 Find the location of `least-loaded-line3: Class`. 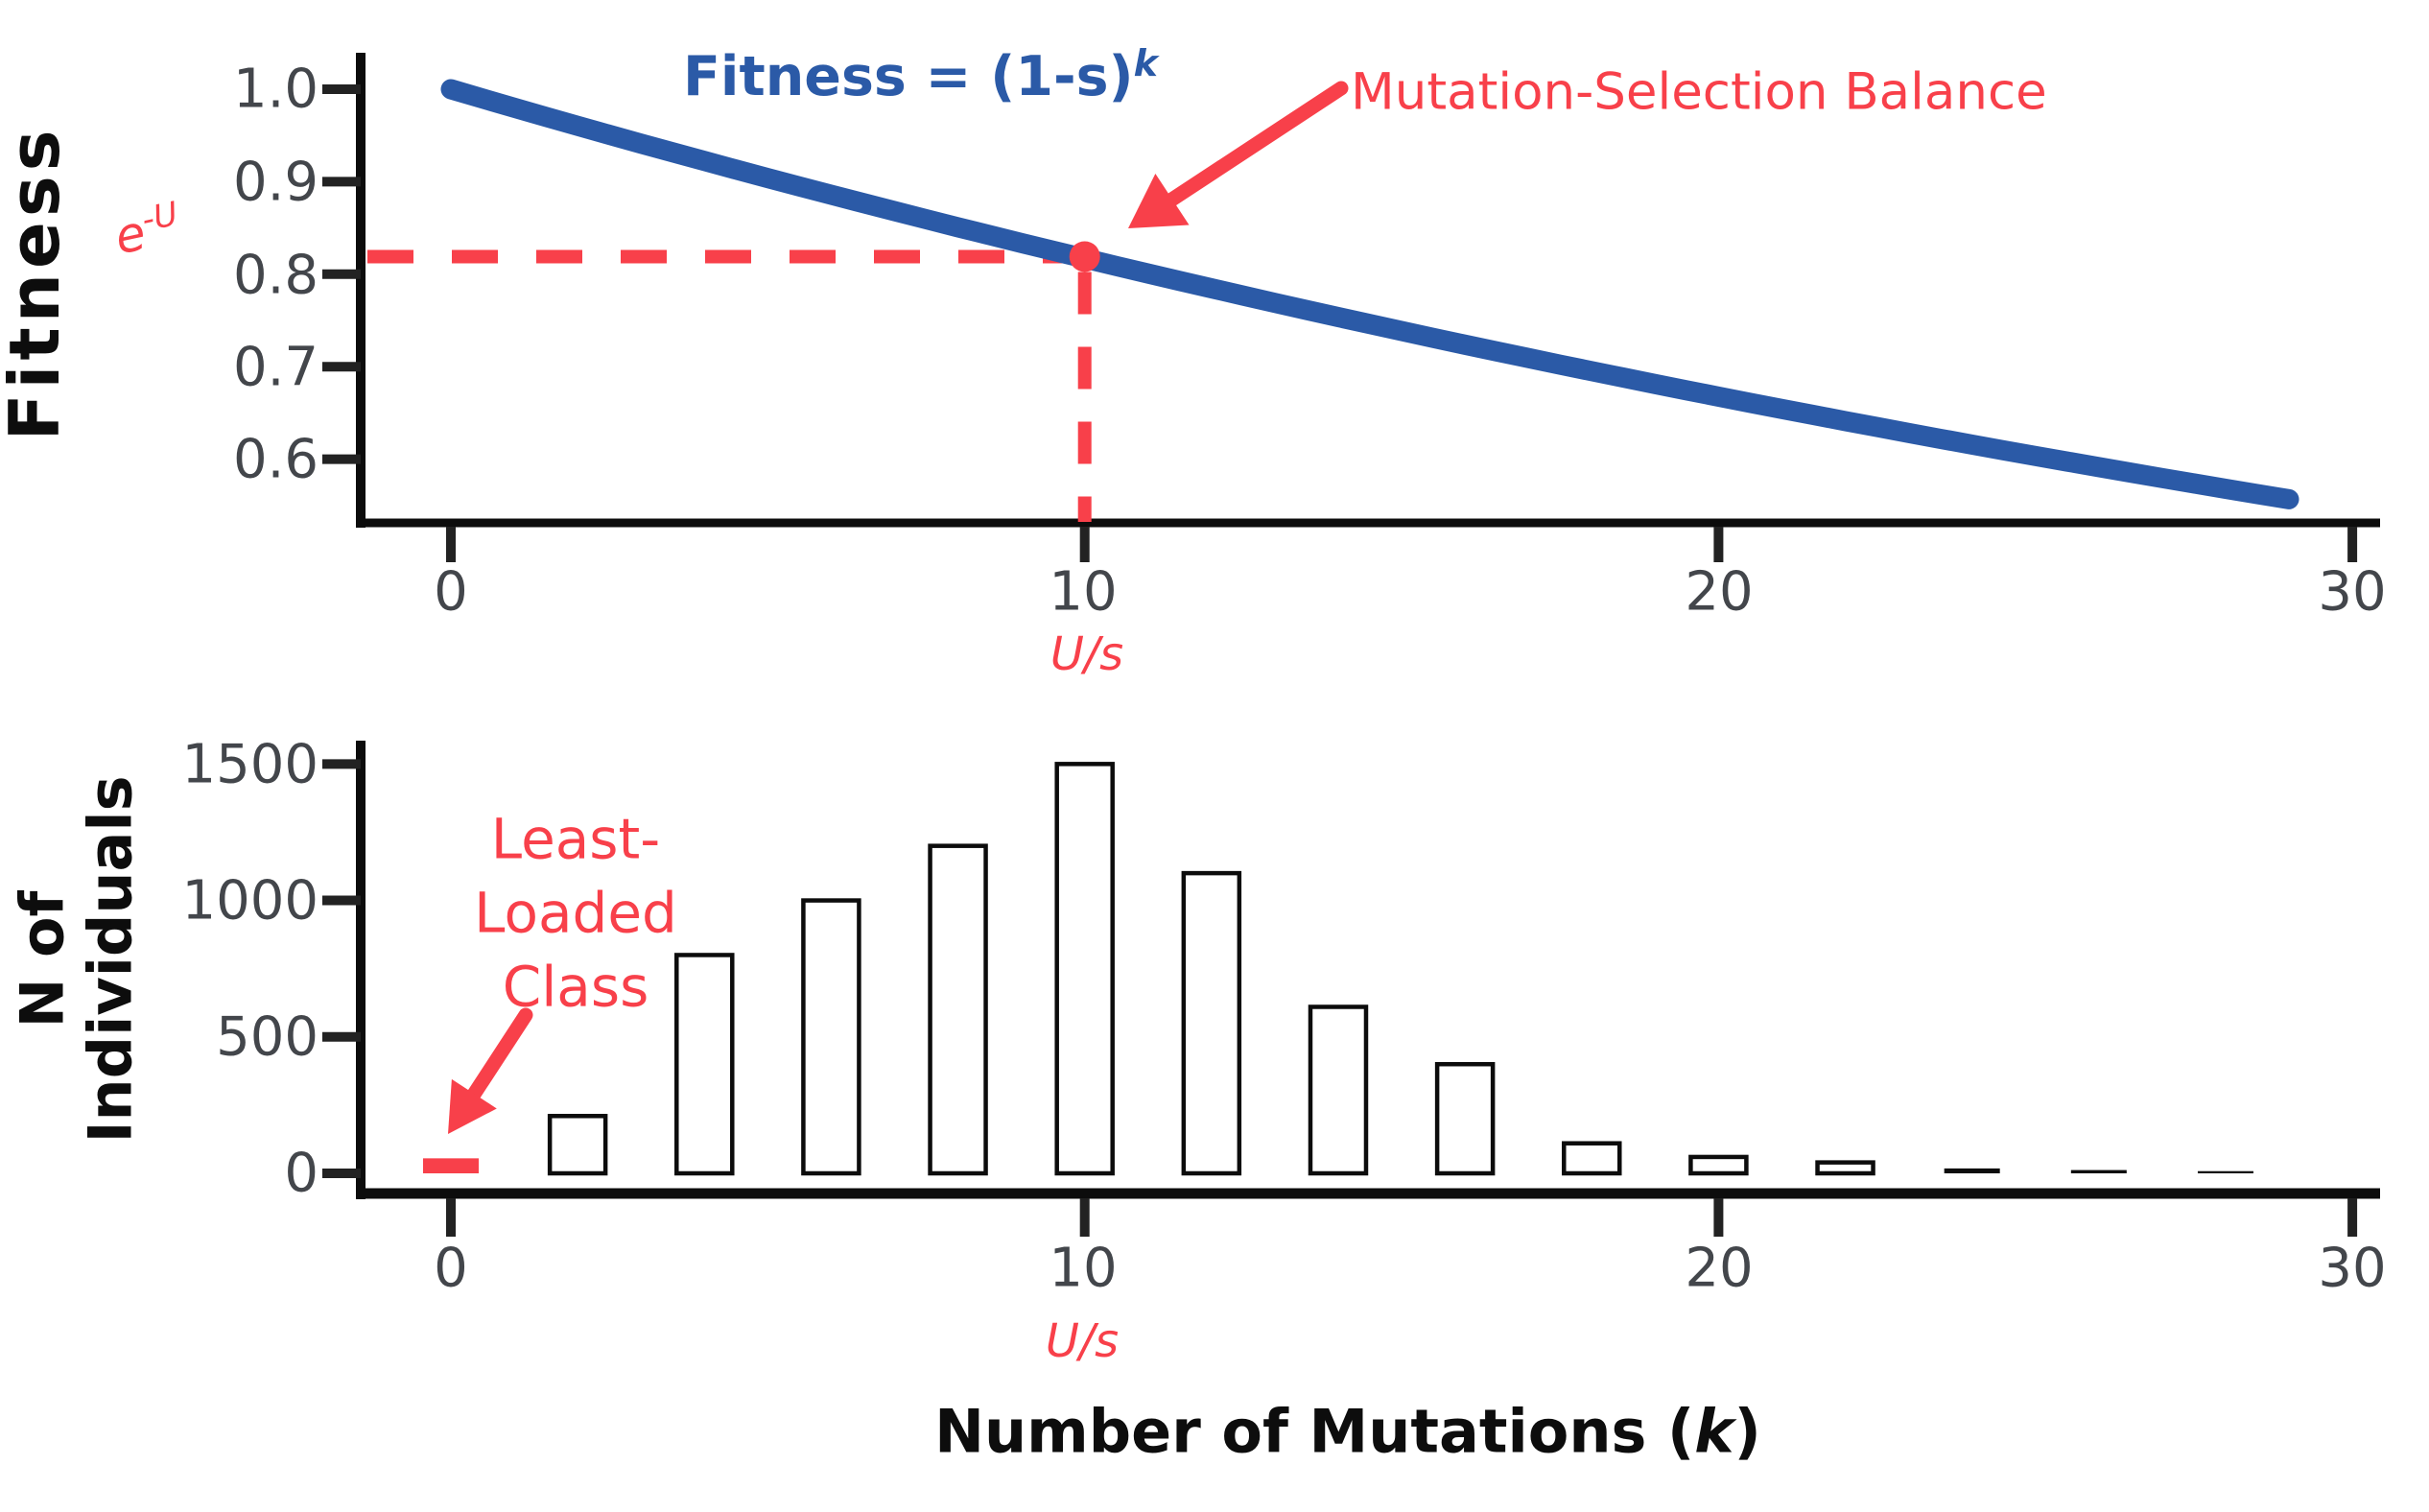

least-loaded-line3: Class is located at coordinates (575, 987).